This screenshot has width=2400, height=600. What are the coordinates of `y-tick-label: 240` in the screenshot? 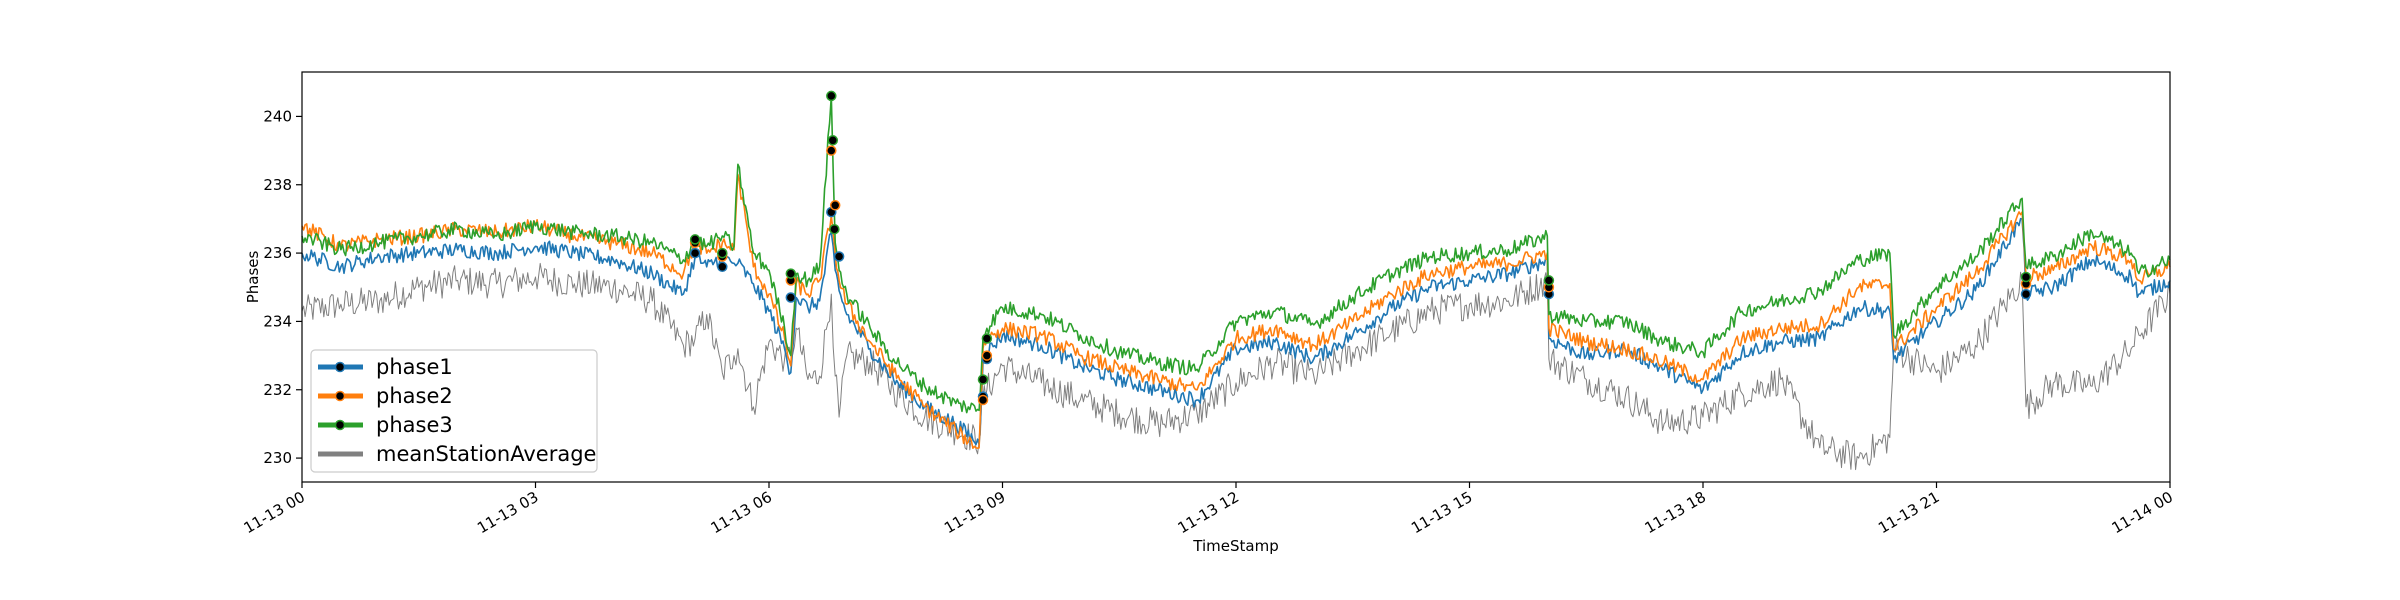 It's located at (277, 116).